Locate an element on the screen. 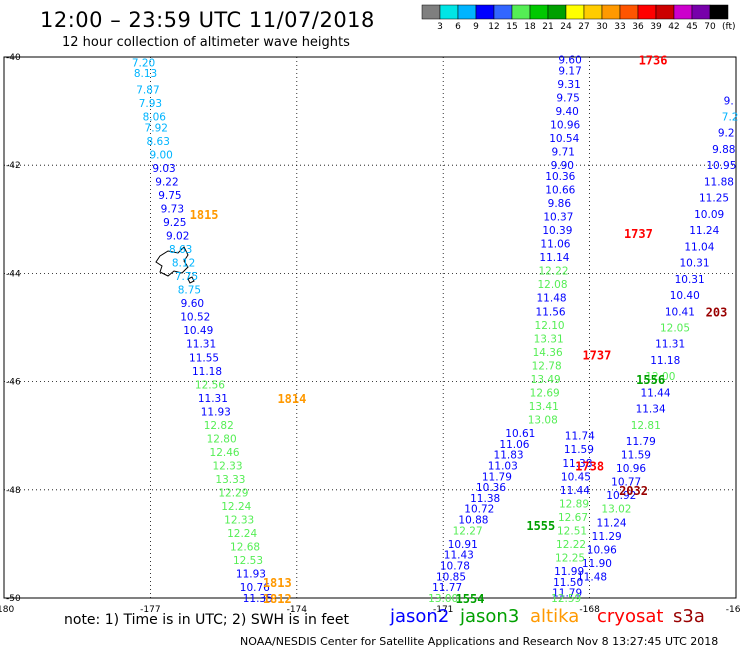 The image size is (740, 650). wave-height-value: 12.27 is located at coordinates (468, 531).